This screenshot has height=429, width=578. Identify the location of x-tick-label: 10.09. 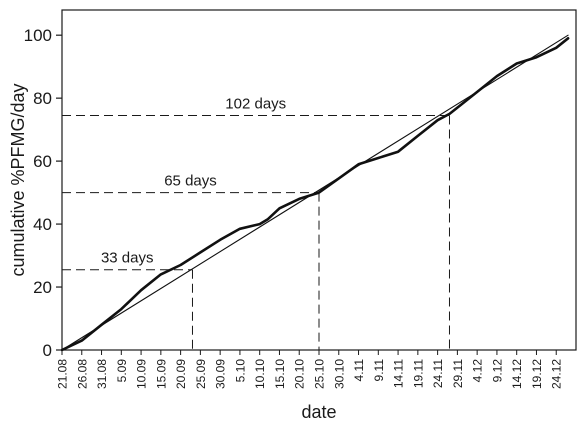
(142, 374).